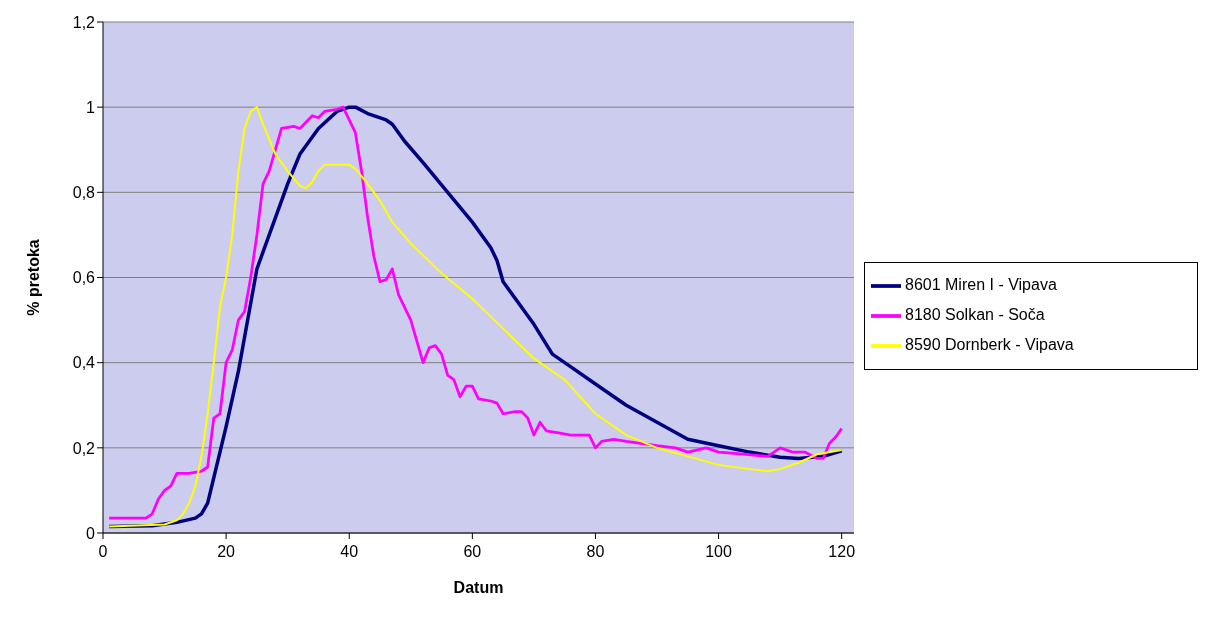 Image resolution: width=1205 pixels, height=629 pixels. Describe the element at coordinates (981, 284) in the screenshot. I see `legend-label: 8601 Miren I - Vipava` at that location.